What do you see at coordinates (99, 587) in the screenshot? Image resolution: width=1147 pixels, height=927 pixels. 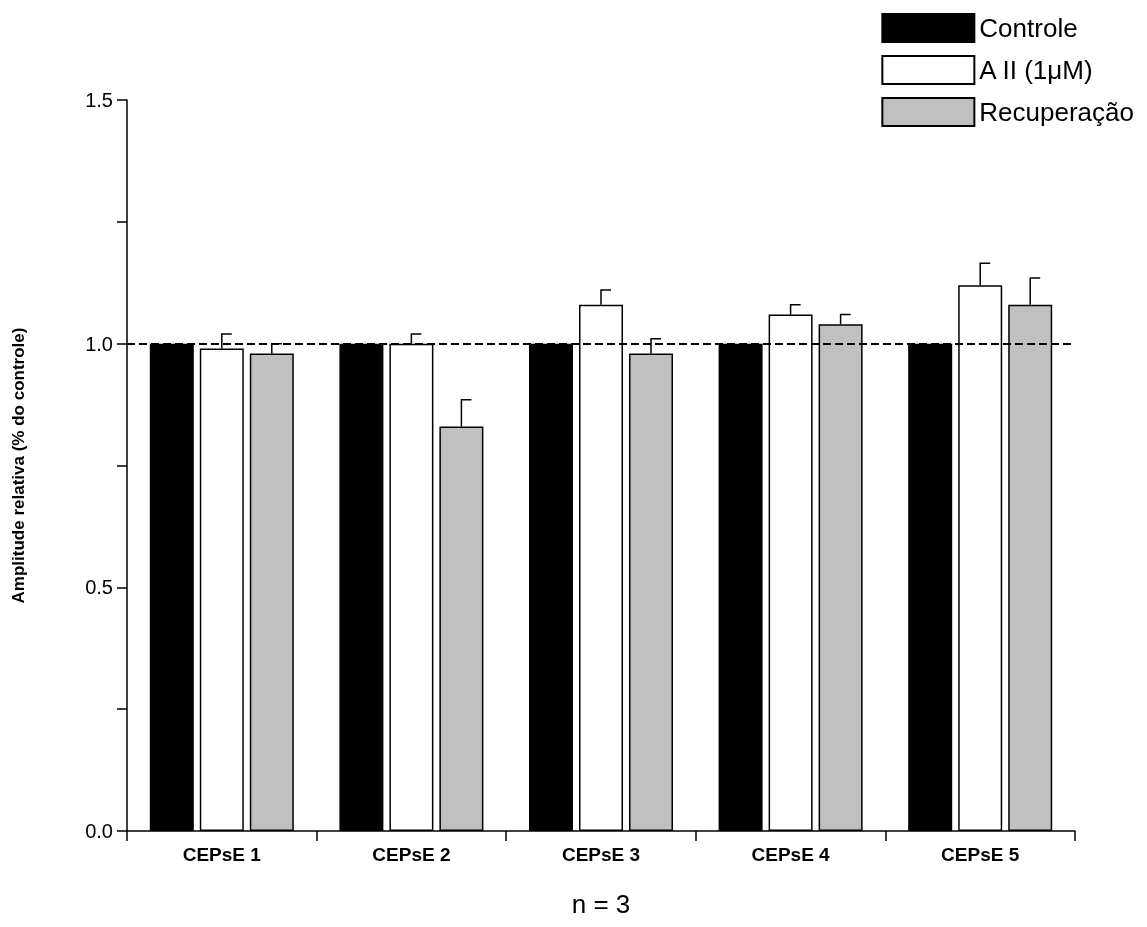 I see `y-tick-label: 0.5` at bounding box center [99, 587].